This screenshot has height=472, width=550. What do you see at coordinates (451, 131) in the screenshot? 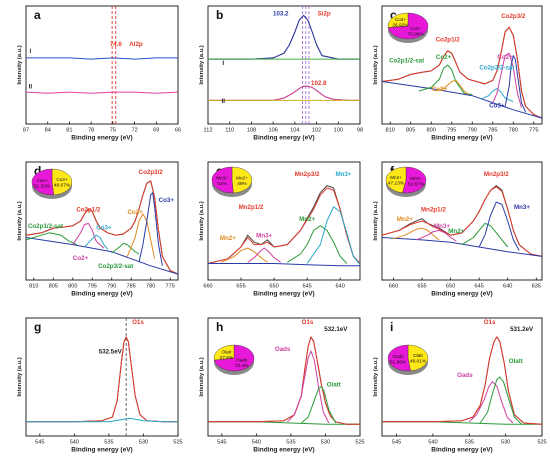
I see `x-tick-label: 795` at bounding box center [451, 131].